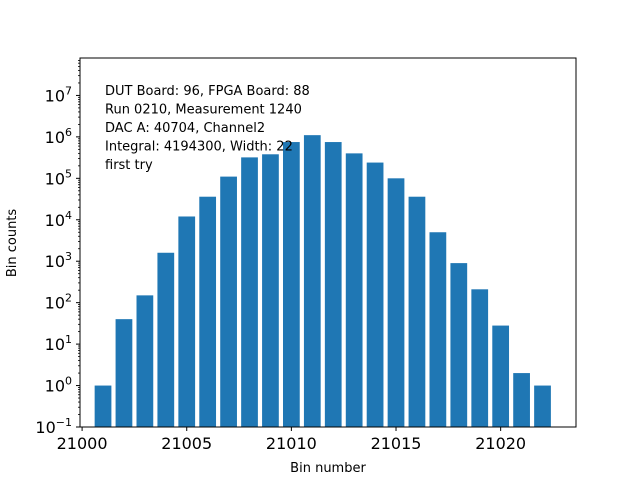  Describe the element at coordinates (58, 343) in the screenshot. I see `y-tick-label-1: 10¹` at that location.